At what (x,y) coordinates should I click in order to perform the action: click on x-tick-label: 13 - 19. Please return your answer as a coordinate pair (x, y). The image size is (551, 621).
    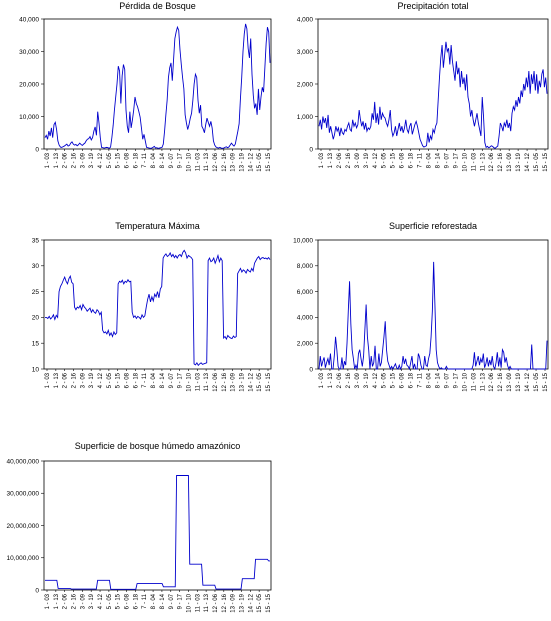
    Looking at the image, I should click on (242, 602).